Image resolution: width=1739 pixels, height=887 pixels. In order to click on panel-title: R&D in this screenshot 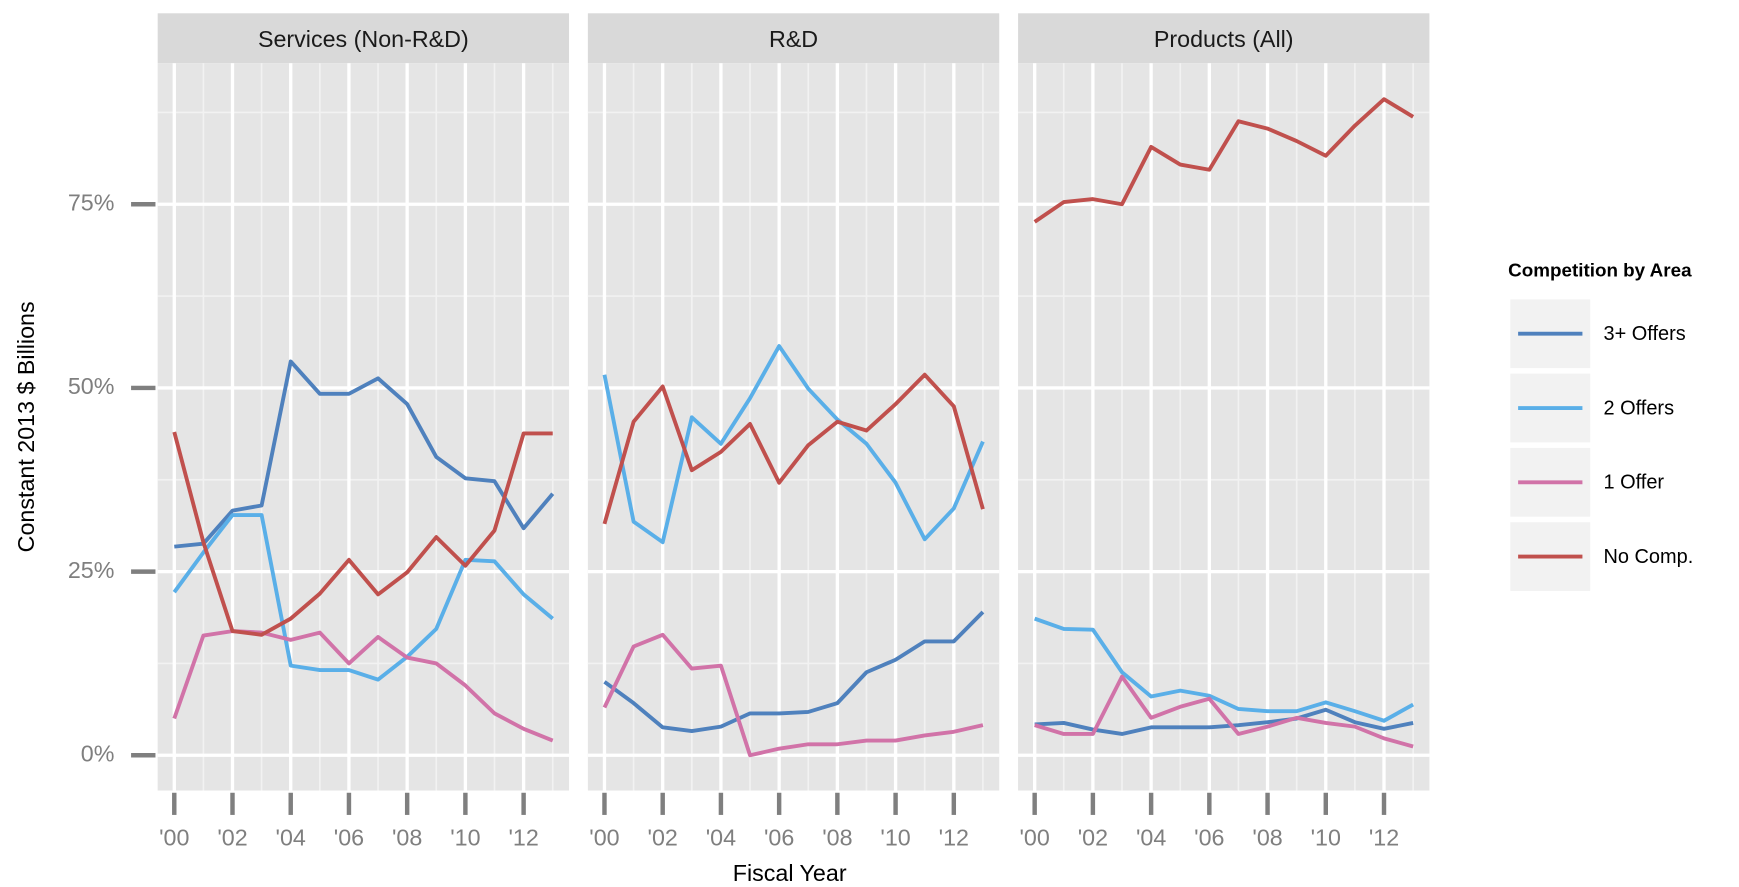, I will do `click(793, 39)`.